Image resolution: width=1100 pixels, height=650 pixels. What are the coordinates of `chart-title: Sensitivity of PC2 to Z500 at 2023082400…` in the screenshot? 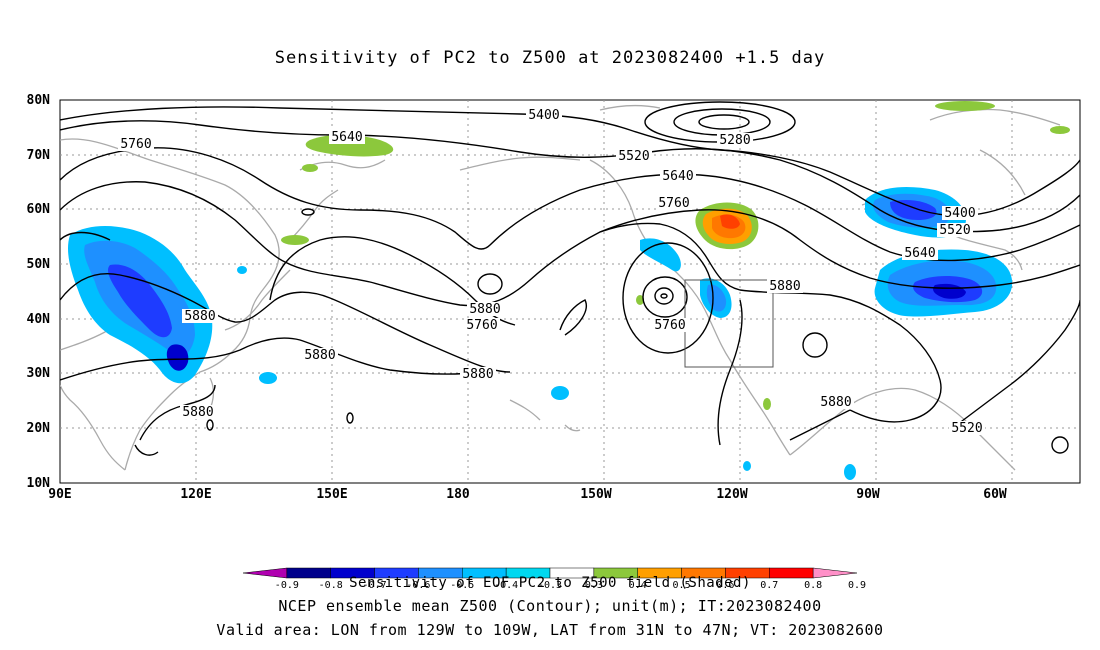 It's located at (550, 58).